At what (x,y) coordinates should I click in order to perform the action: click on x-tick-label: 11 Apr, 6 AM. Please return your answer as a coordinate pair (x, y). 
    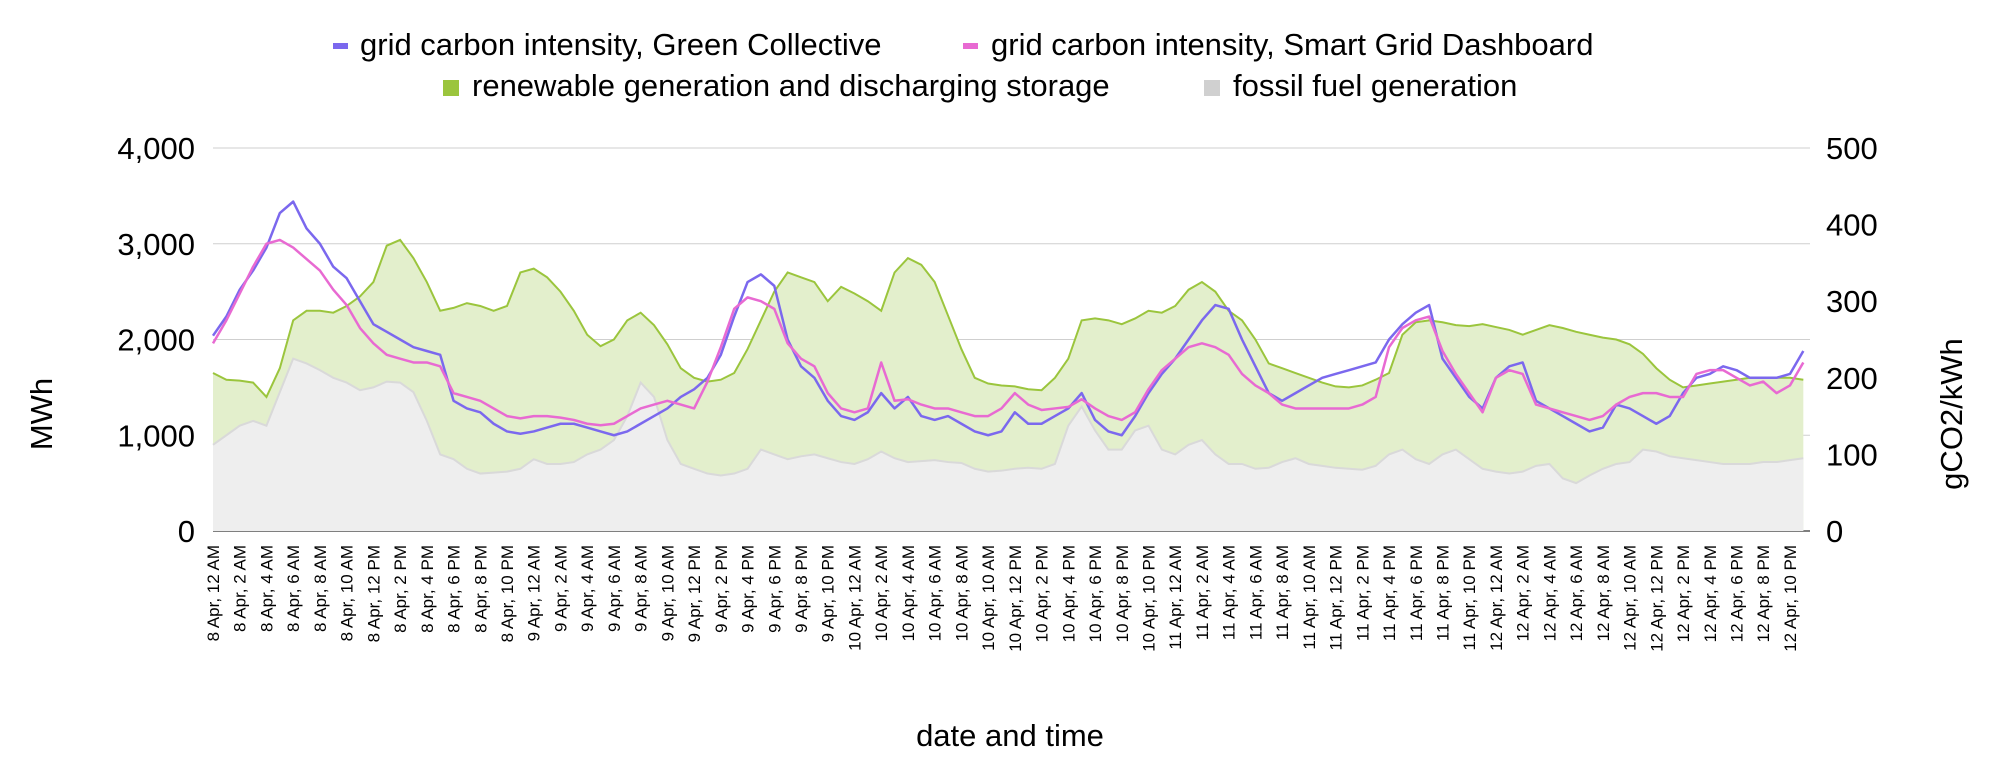
    Looking at the image, I should click on (1255, 592).